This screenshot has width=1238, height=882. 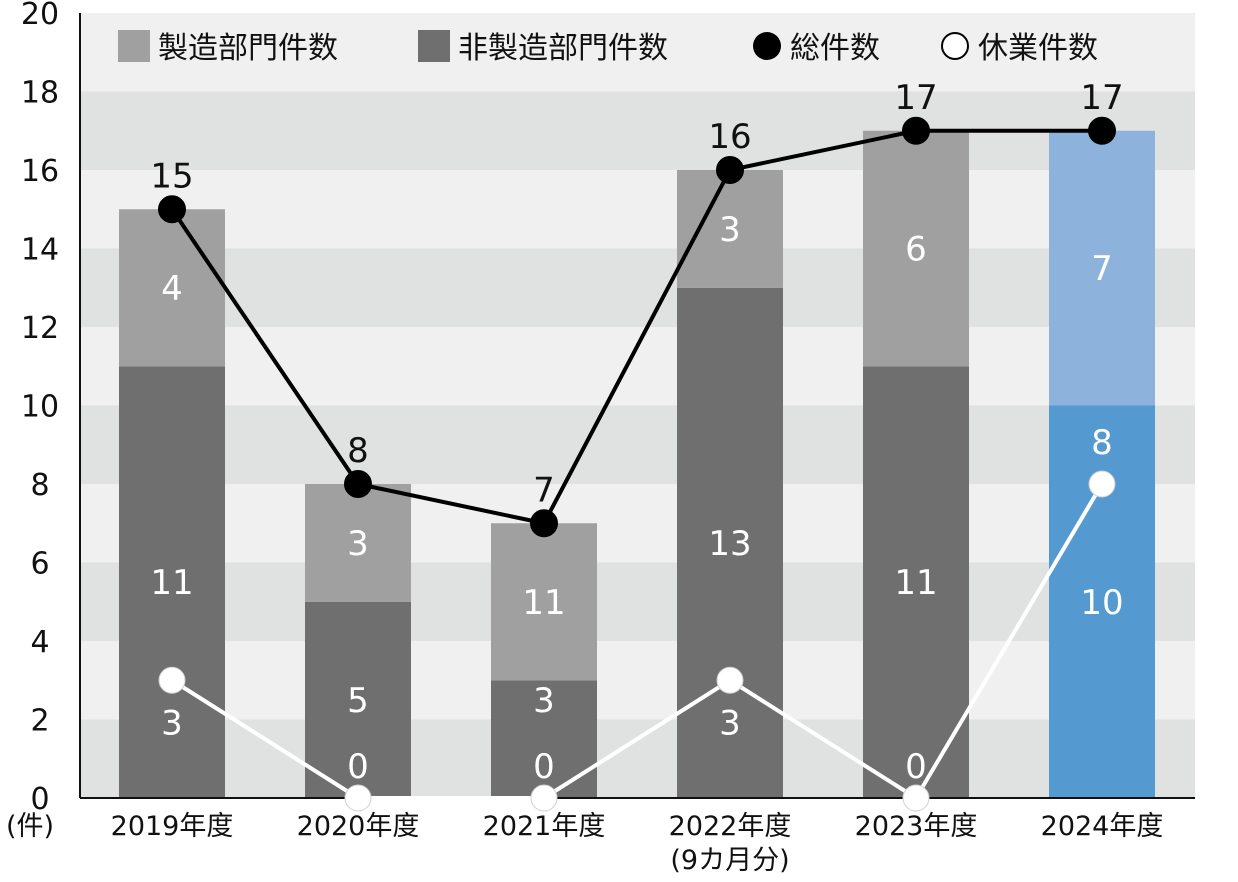 I want to click on x-tick-label: 2019年度, so click(x=172, y=826).